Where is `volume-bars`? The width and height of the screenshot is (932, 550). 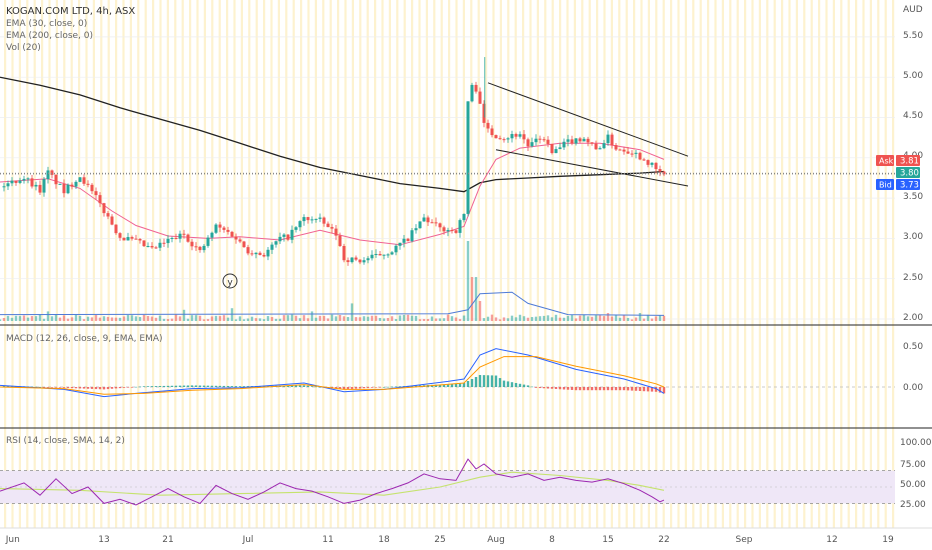 volume-bars is located at coordinates (333, 281).